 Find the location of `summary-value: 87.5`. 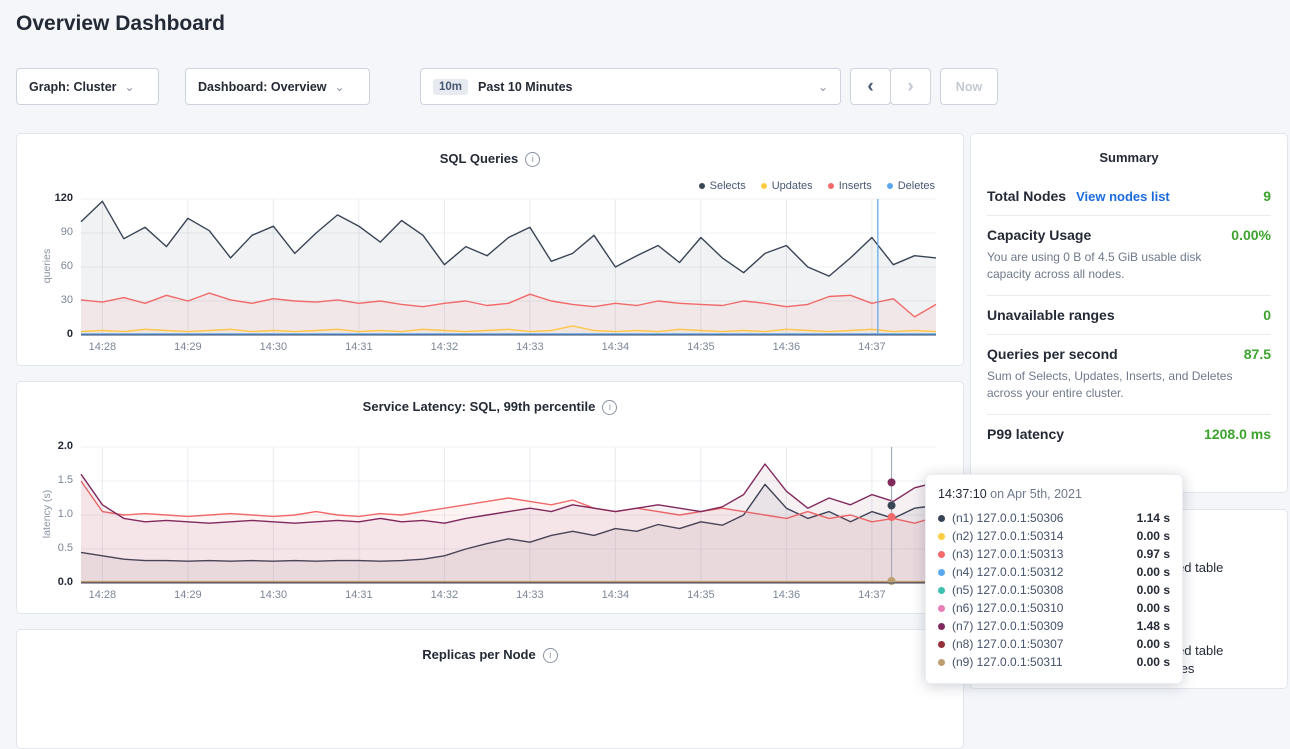

summary-value: 87.5 is located at coordinates (1257, 353).